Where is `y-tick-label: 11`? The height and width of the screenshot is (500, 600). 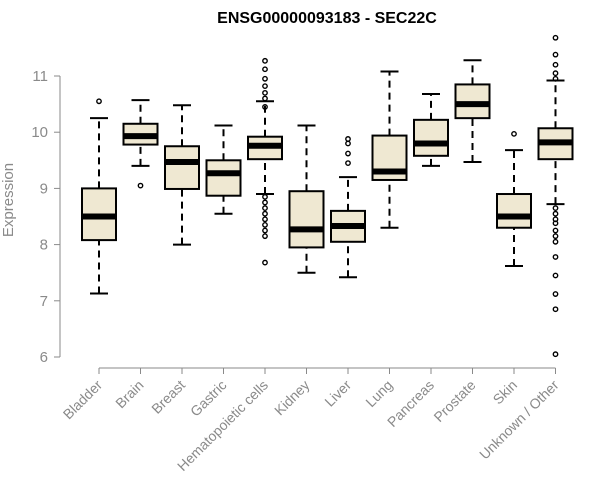 y-tick-label: 11 is located at coordinates (40, 76).